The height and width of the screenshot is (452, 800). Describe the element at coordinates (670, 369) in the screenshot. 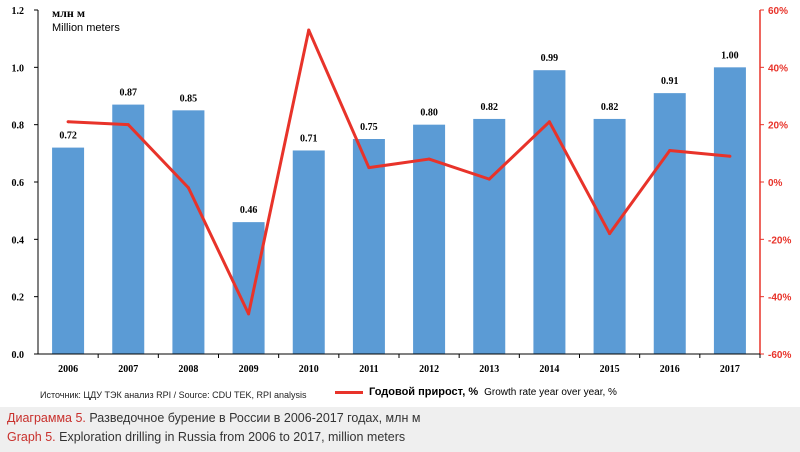

I see `x-axis-label-2016: 2016` at that location.